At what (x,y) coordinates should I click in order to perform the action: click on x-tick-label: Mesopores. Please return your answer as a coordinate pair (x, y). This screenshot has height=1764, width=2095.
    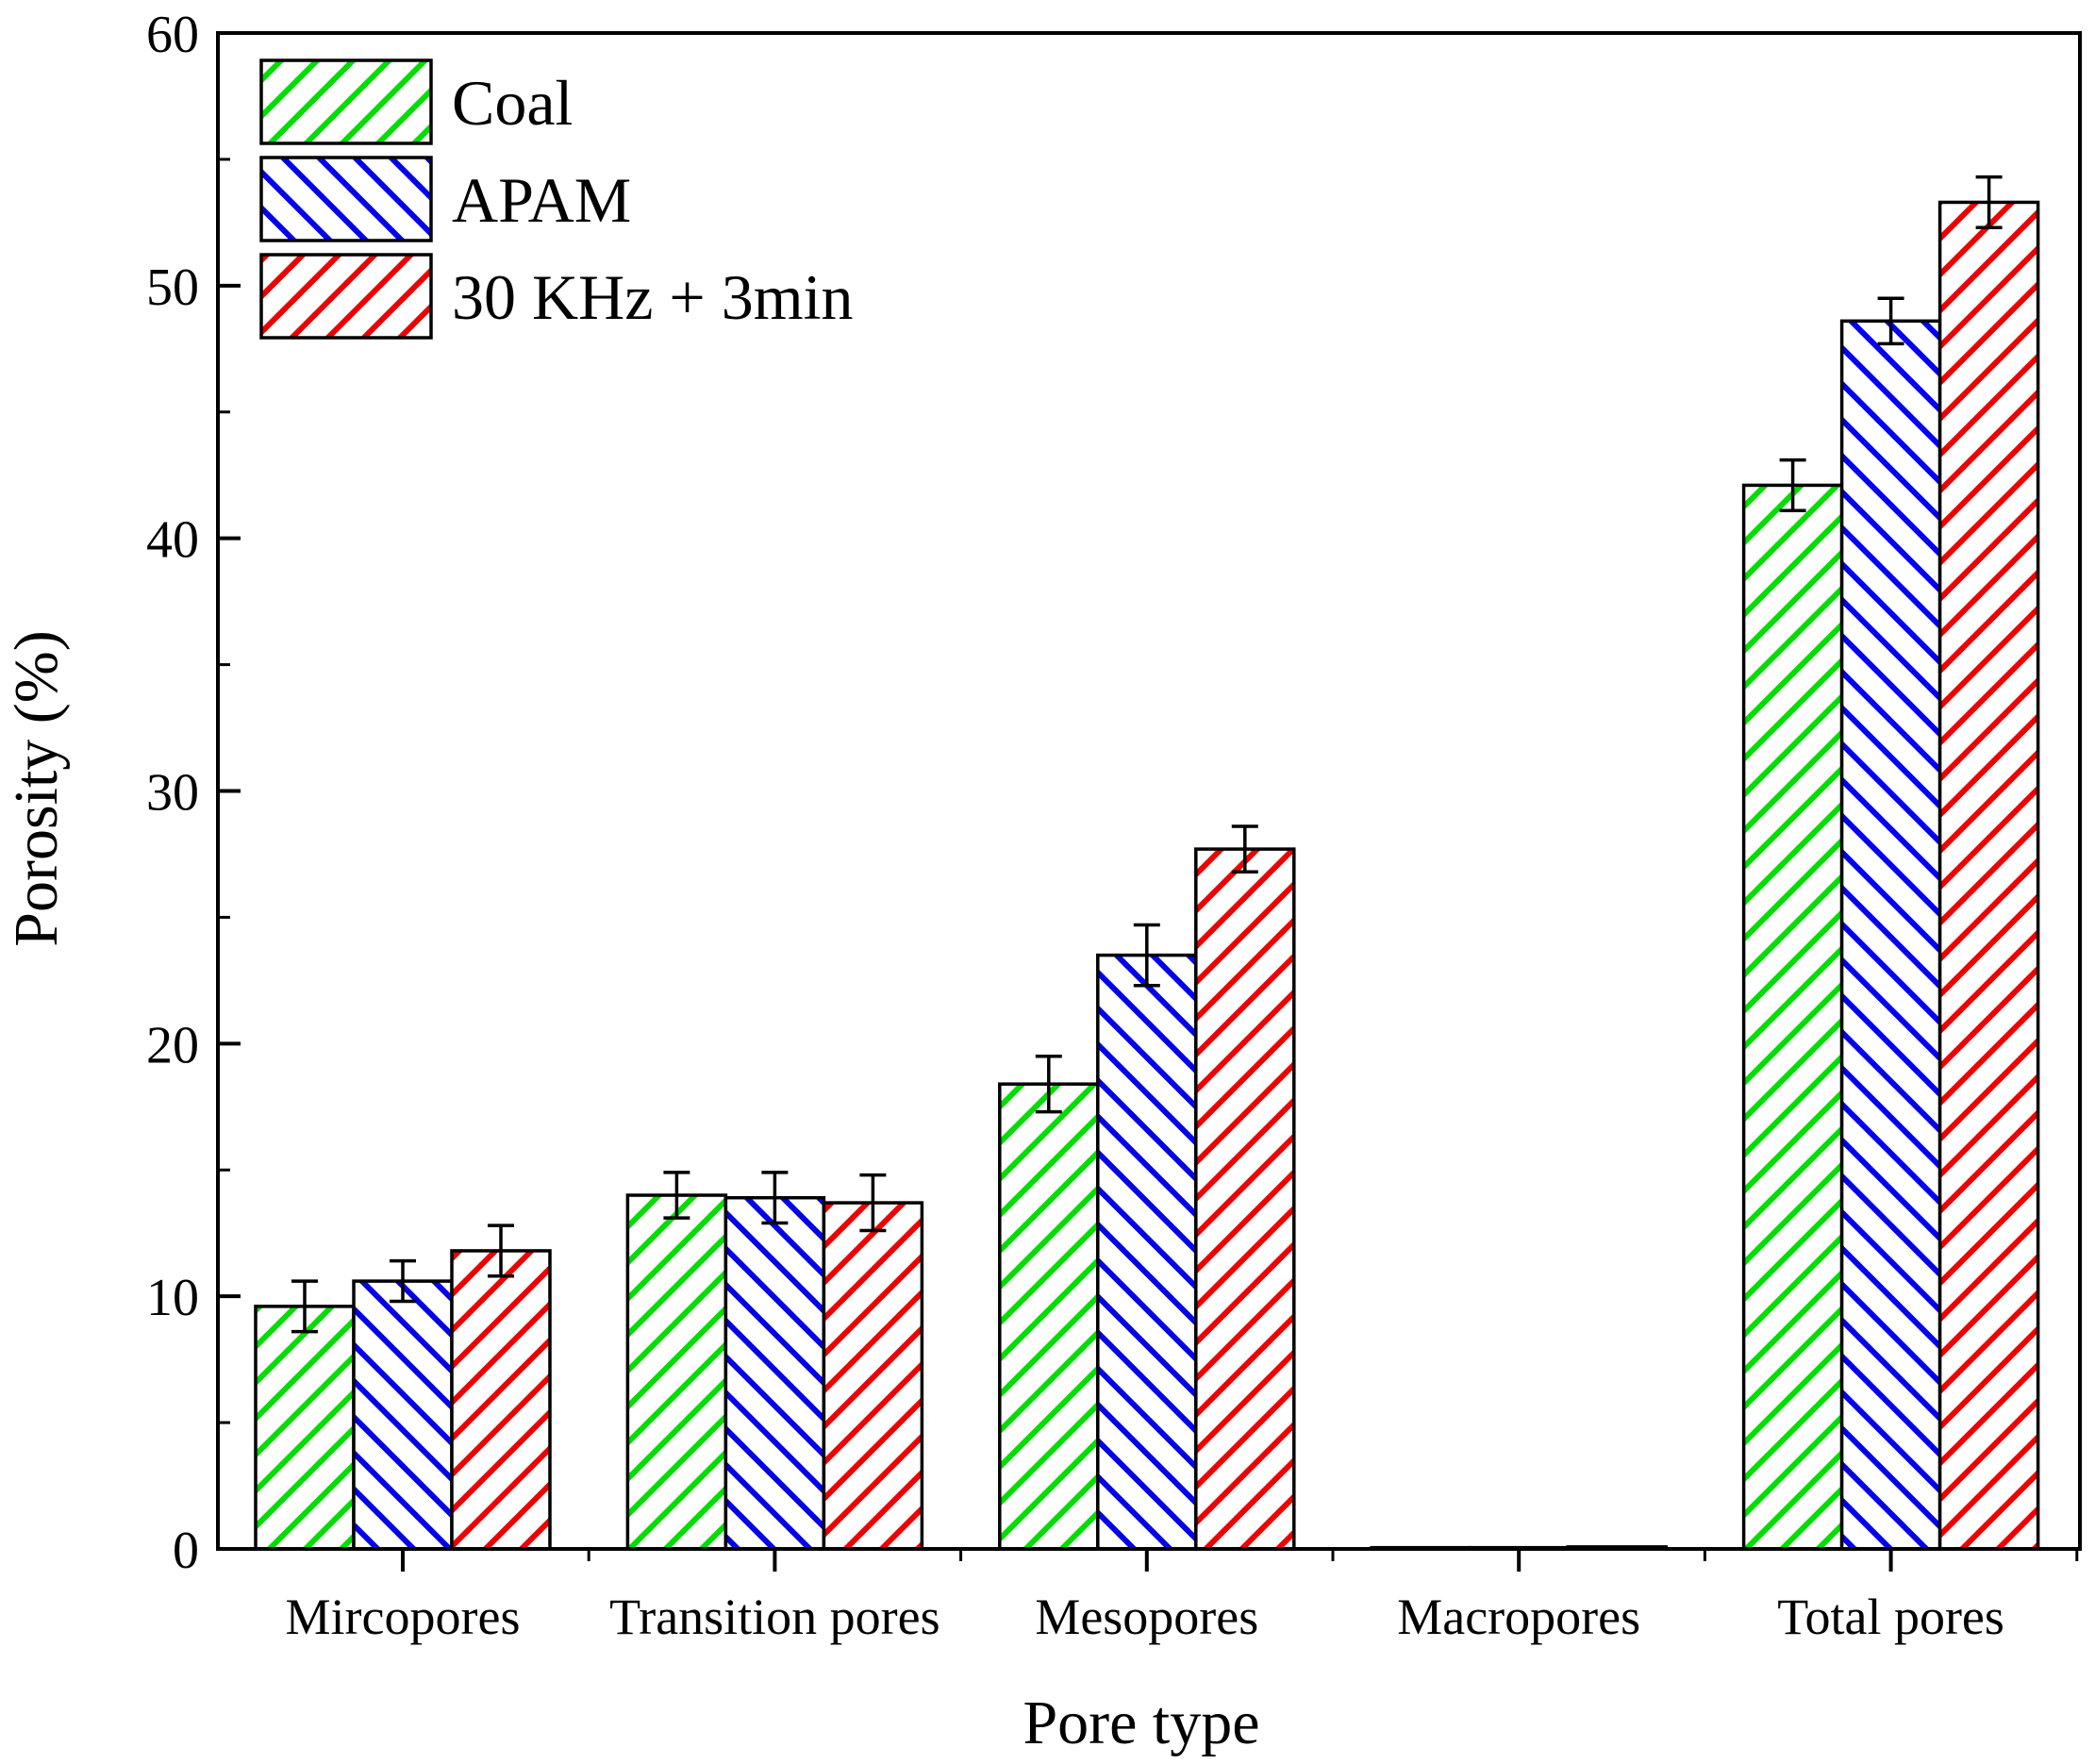
    Looking at the image, I should click on (1146, 1617).